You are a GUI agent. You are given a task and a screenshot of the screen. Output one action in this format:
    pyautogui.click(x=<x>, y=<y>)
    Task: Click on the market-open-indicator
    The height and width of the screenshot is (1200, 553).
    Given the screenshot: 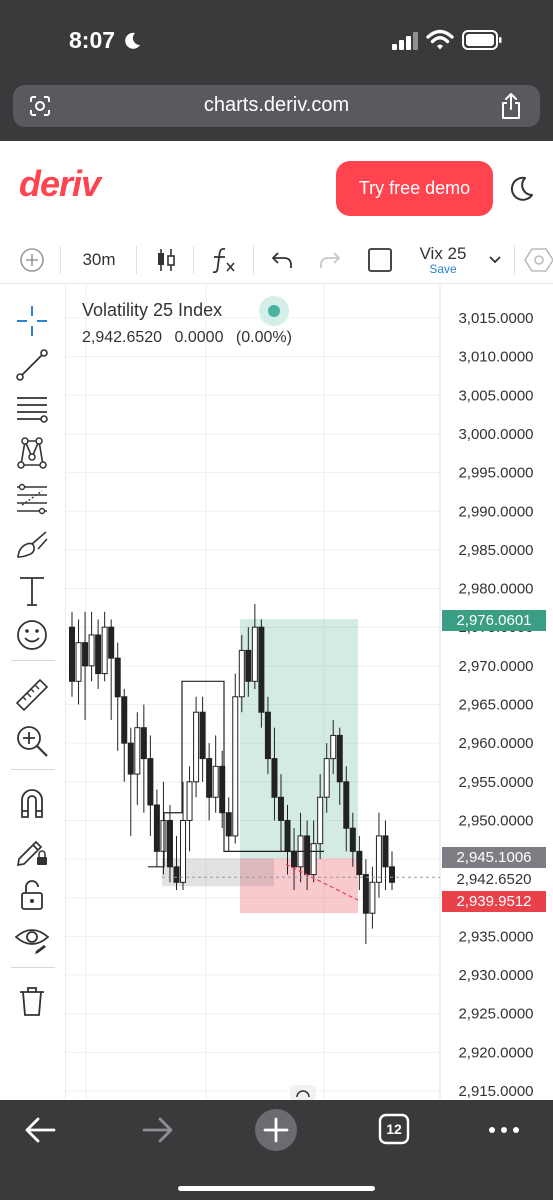 What is the action you would take?
    pyautogui.click(x=274, y=311)
    